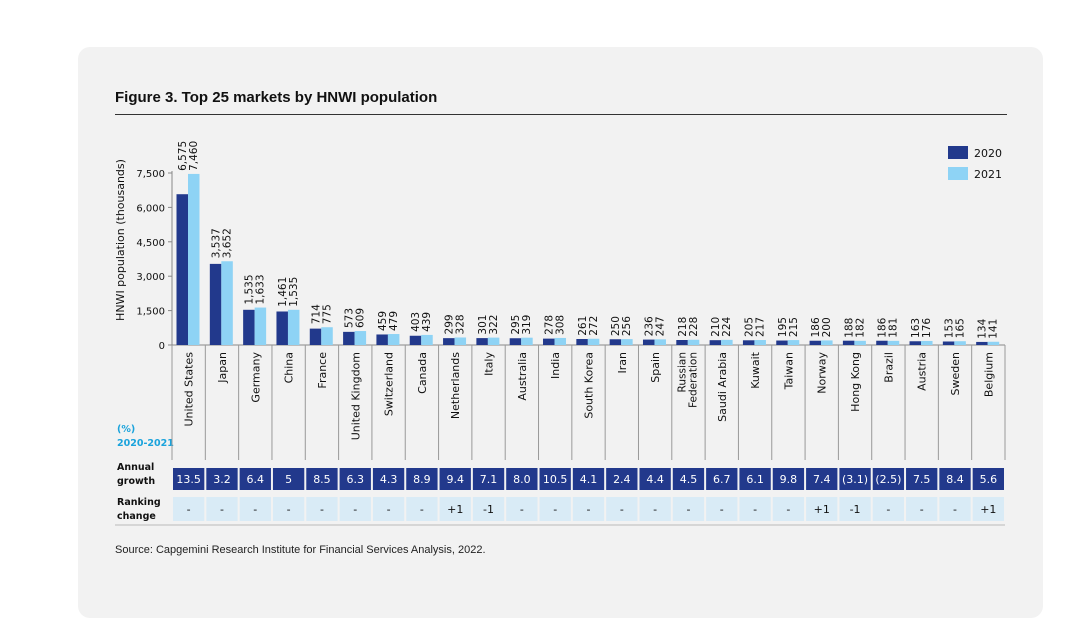  I want to click on value-label-2020: 573, so click(350, 318).